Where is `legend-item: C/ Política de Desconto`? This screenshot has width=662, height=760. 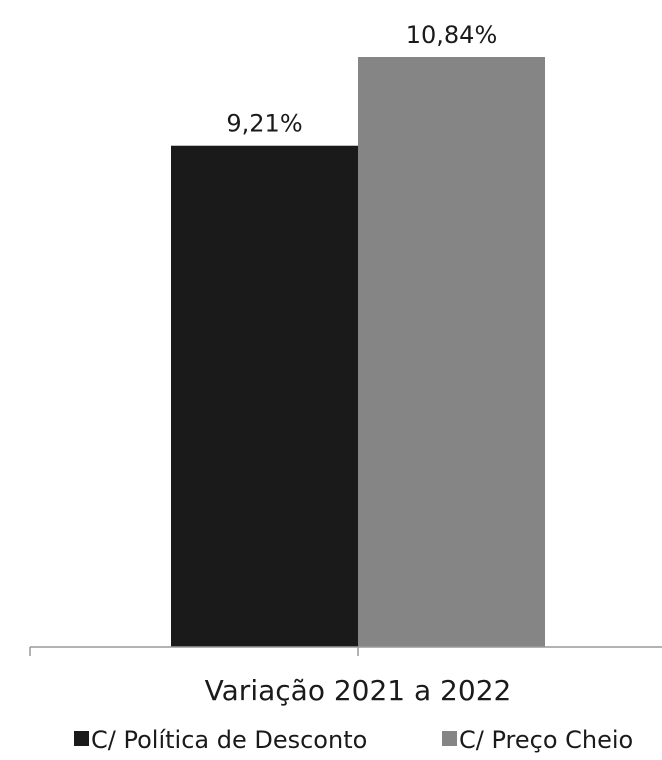
legend-item: C/ Política de Desconto is located at coordinates (220, 740).